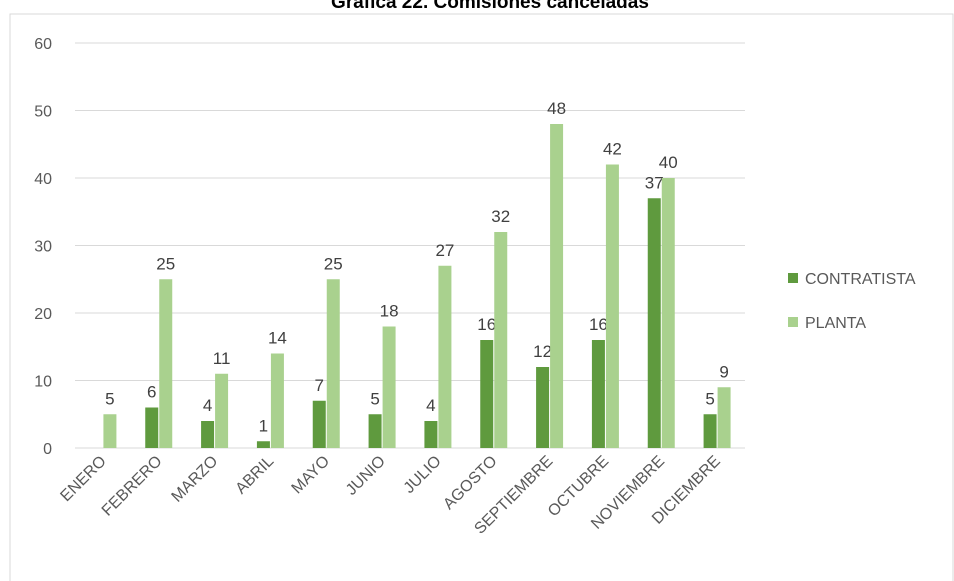  What do you see at coordinates (195, 479) in the screenshot?
I see `x-tick-label: MARZO` at bounding box center [195, 479].